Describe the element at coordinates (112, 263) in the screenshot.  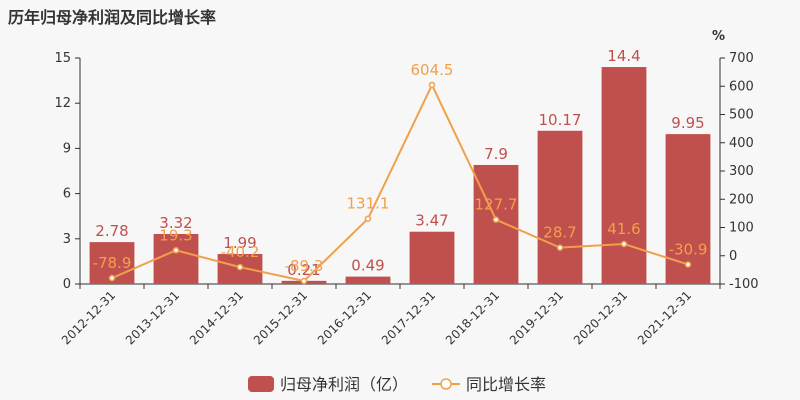
I see `line-data-label: -78.9` at that location.